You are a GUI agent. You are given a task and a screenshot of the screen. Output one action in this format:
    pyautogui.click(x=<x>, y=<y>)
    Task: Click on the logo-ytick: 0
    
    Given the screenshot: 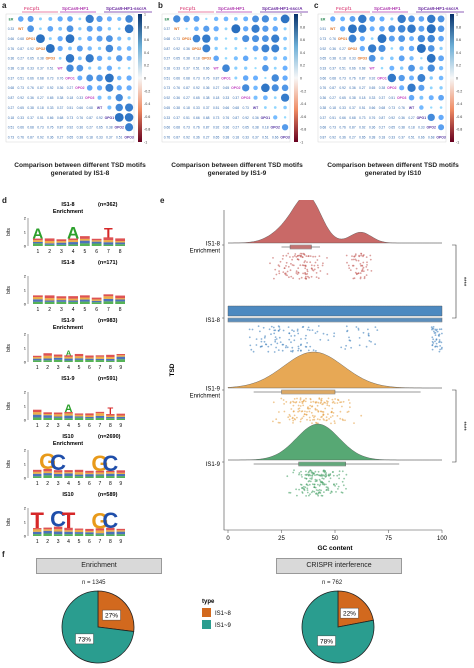 What is the action you would take?
    pyautogui.click(x=25, y=536)
    